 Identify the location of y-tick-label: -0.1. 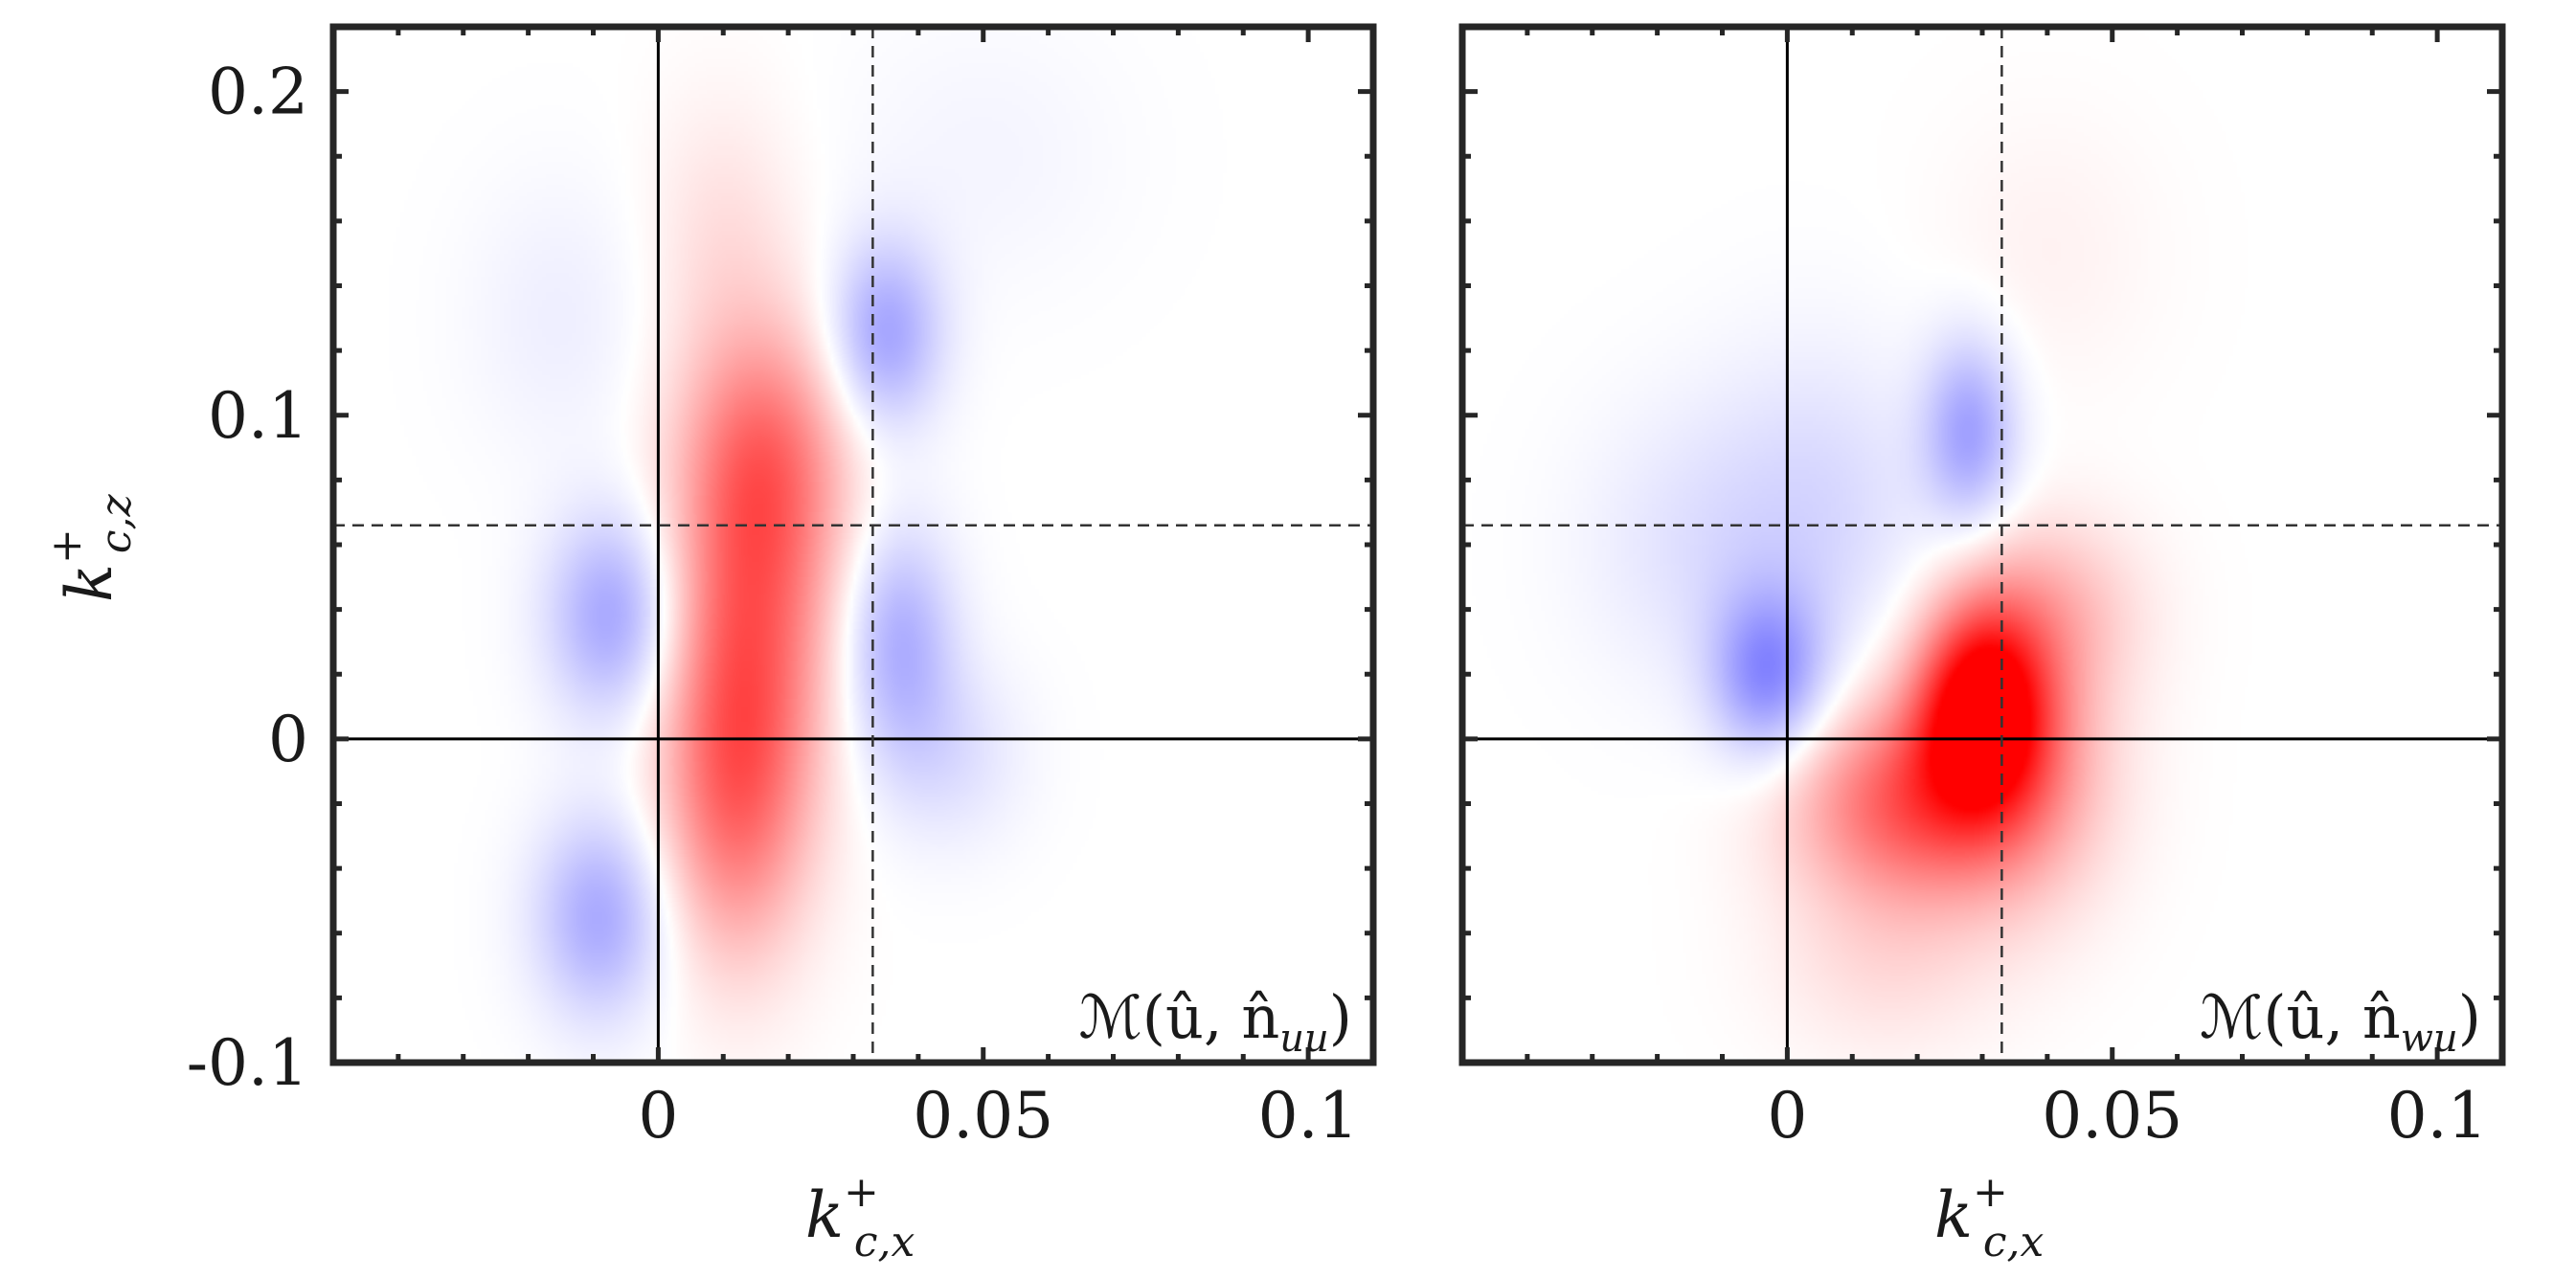
(248, 1063).